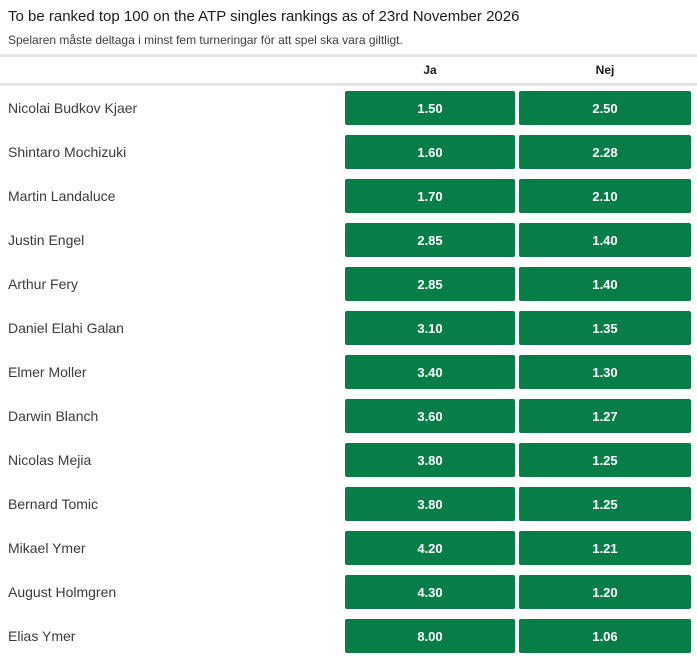  I want to click on table-row: Mikael Ymer 4.20 1.21, so click(348, 548).